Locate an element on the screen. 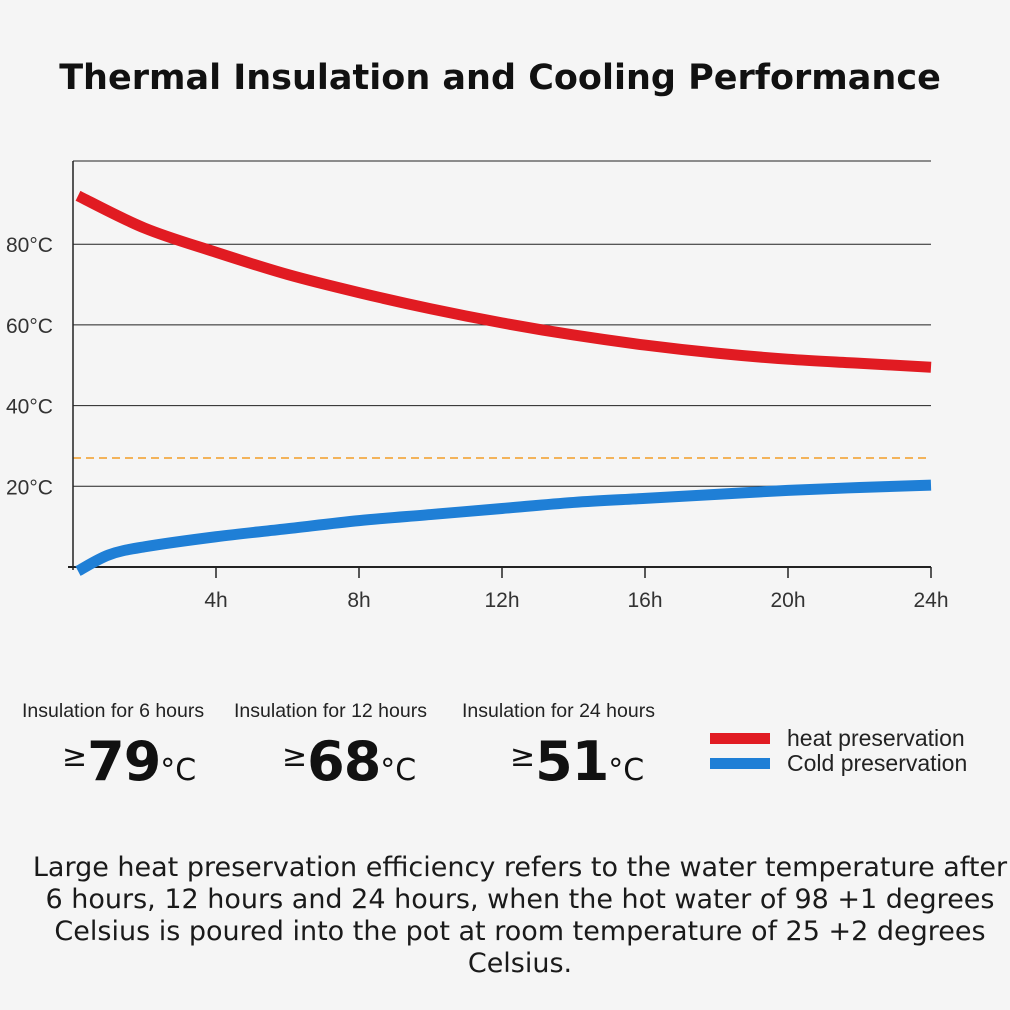 This screenshot has width=1010, height=1010. x-tick-label: 16h is located at coordinates (644, 600).